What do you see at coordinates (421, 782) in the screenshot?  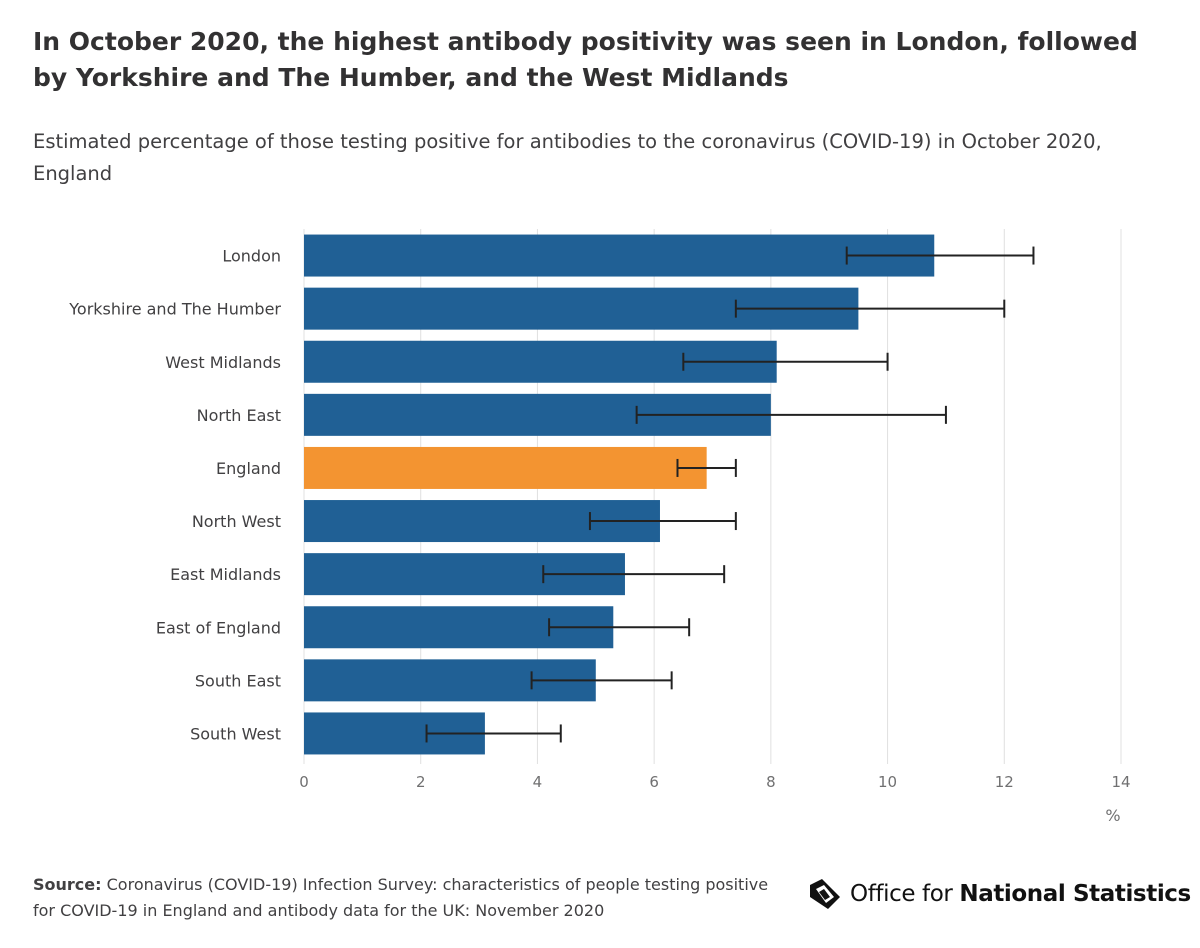 I see `x-tick-label: 2` at bounding box center [421, 782].